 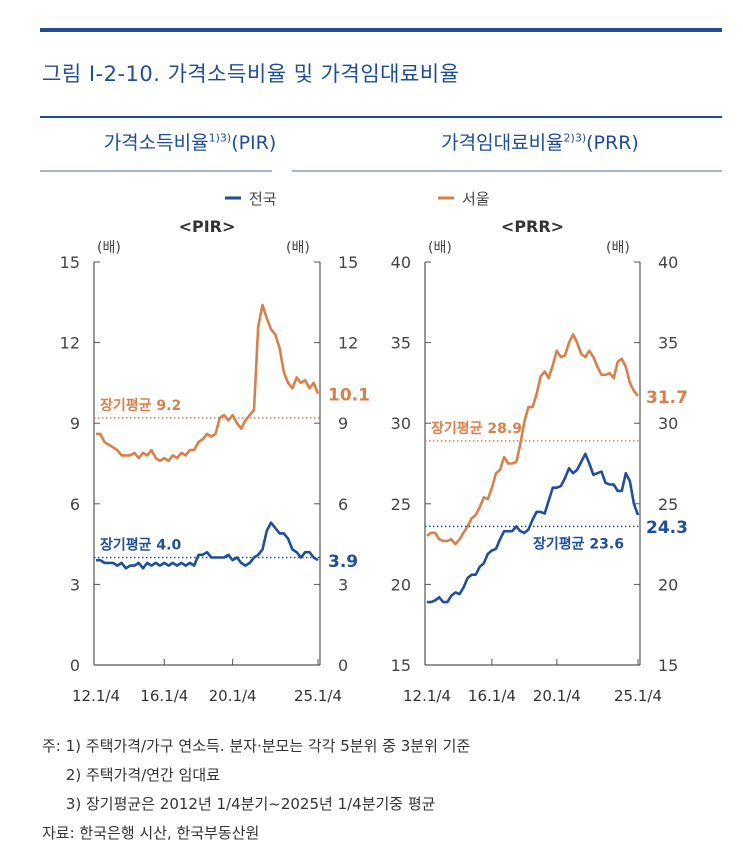 What do you see at coordinates (75, 665) in the screenshot?
I see `y-tick-label-left: 0` at bounding box center [75, 665].